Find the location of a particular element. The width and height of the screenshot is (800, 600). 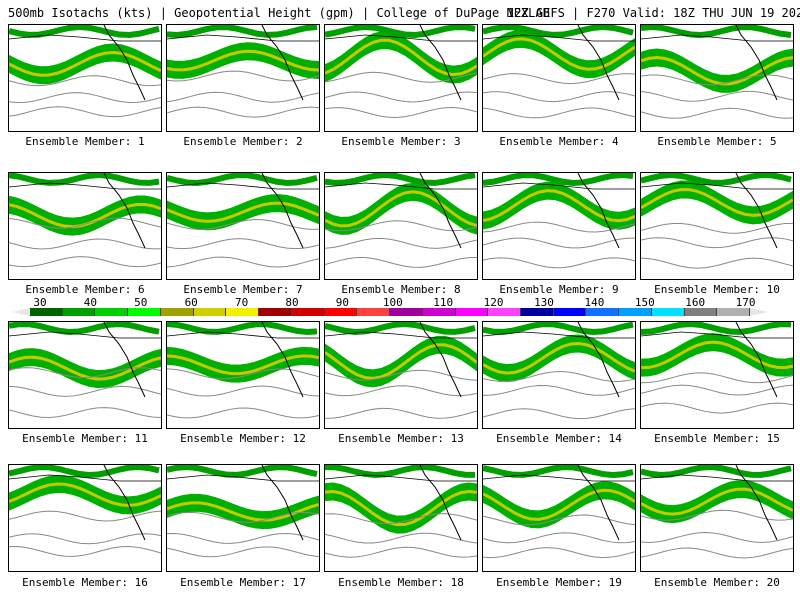

colorbar-tick-label: 100 is located at coordinates (392, 302).